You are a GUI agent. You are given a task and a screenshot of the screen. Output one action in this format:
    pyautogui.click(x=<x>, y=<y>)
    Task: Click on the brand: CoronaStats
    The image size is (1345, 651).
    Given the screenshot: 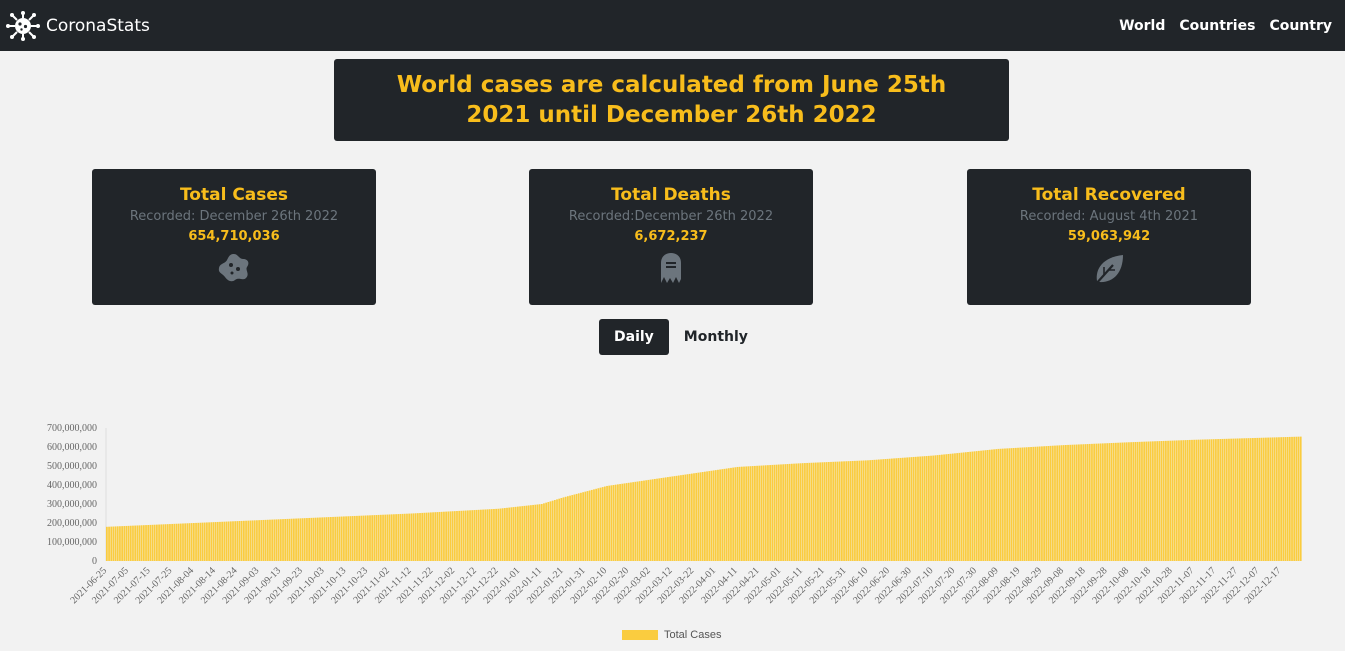 What is the action you would take?
    pyautogui.click(x=77, y=25)
    